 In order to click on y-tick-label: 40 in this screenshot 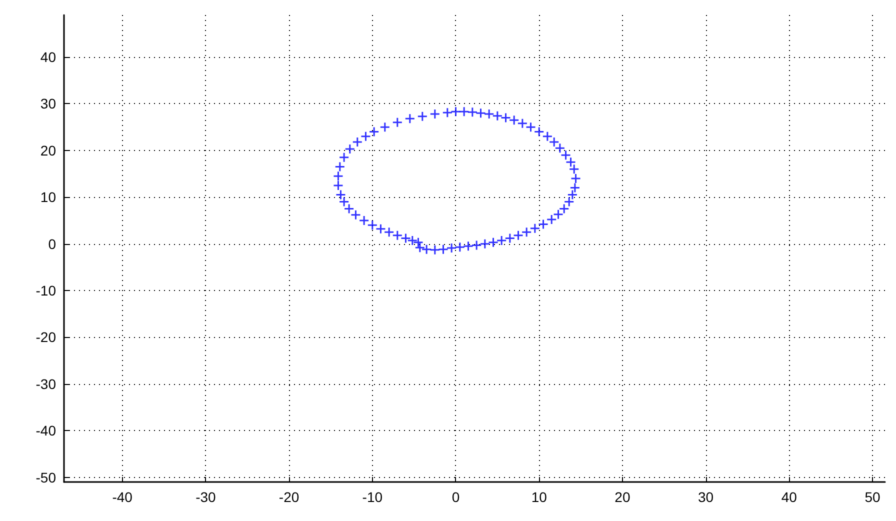, I will do `click(48, 57)`.